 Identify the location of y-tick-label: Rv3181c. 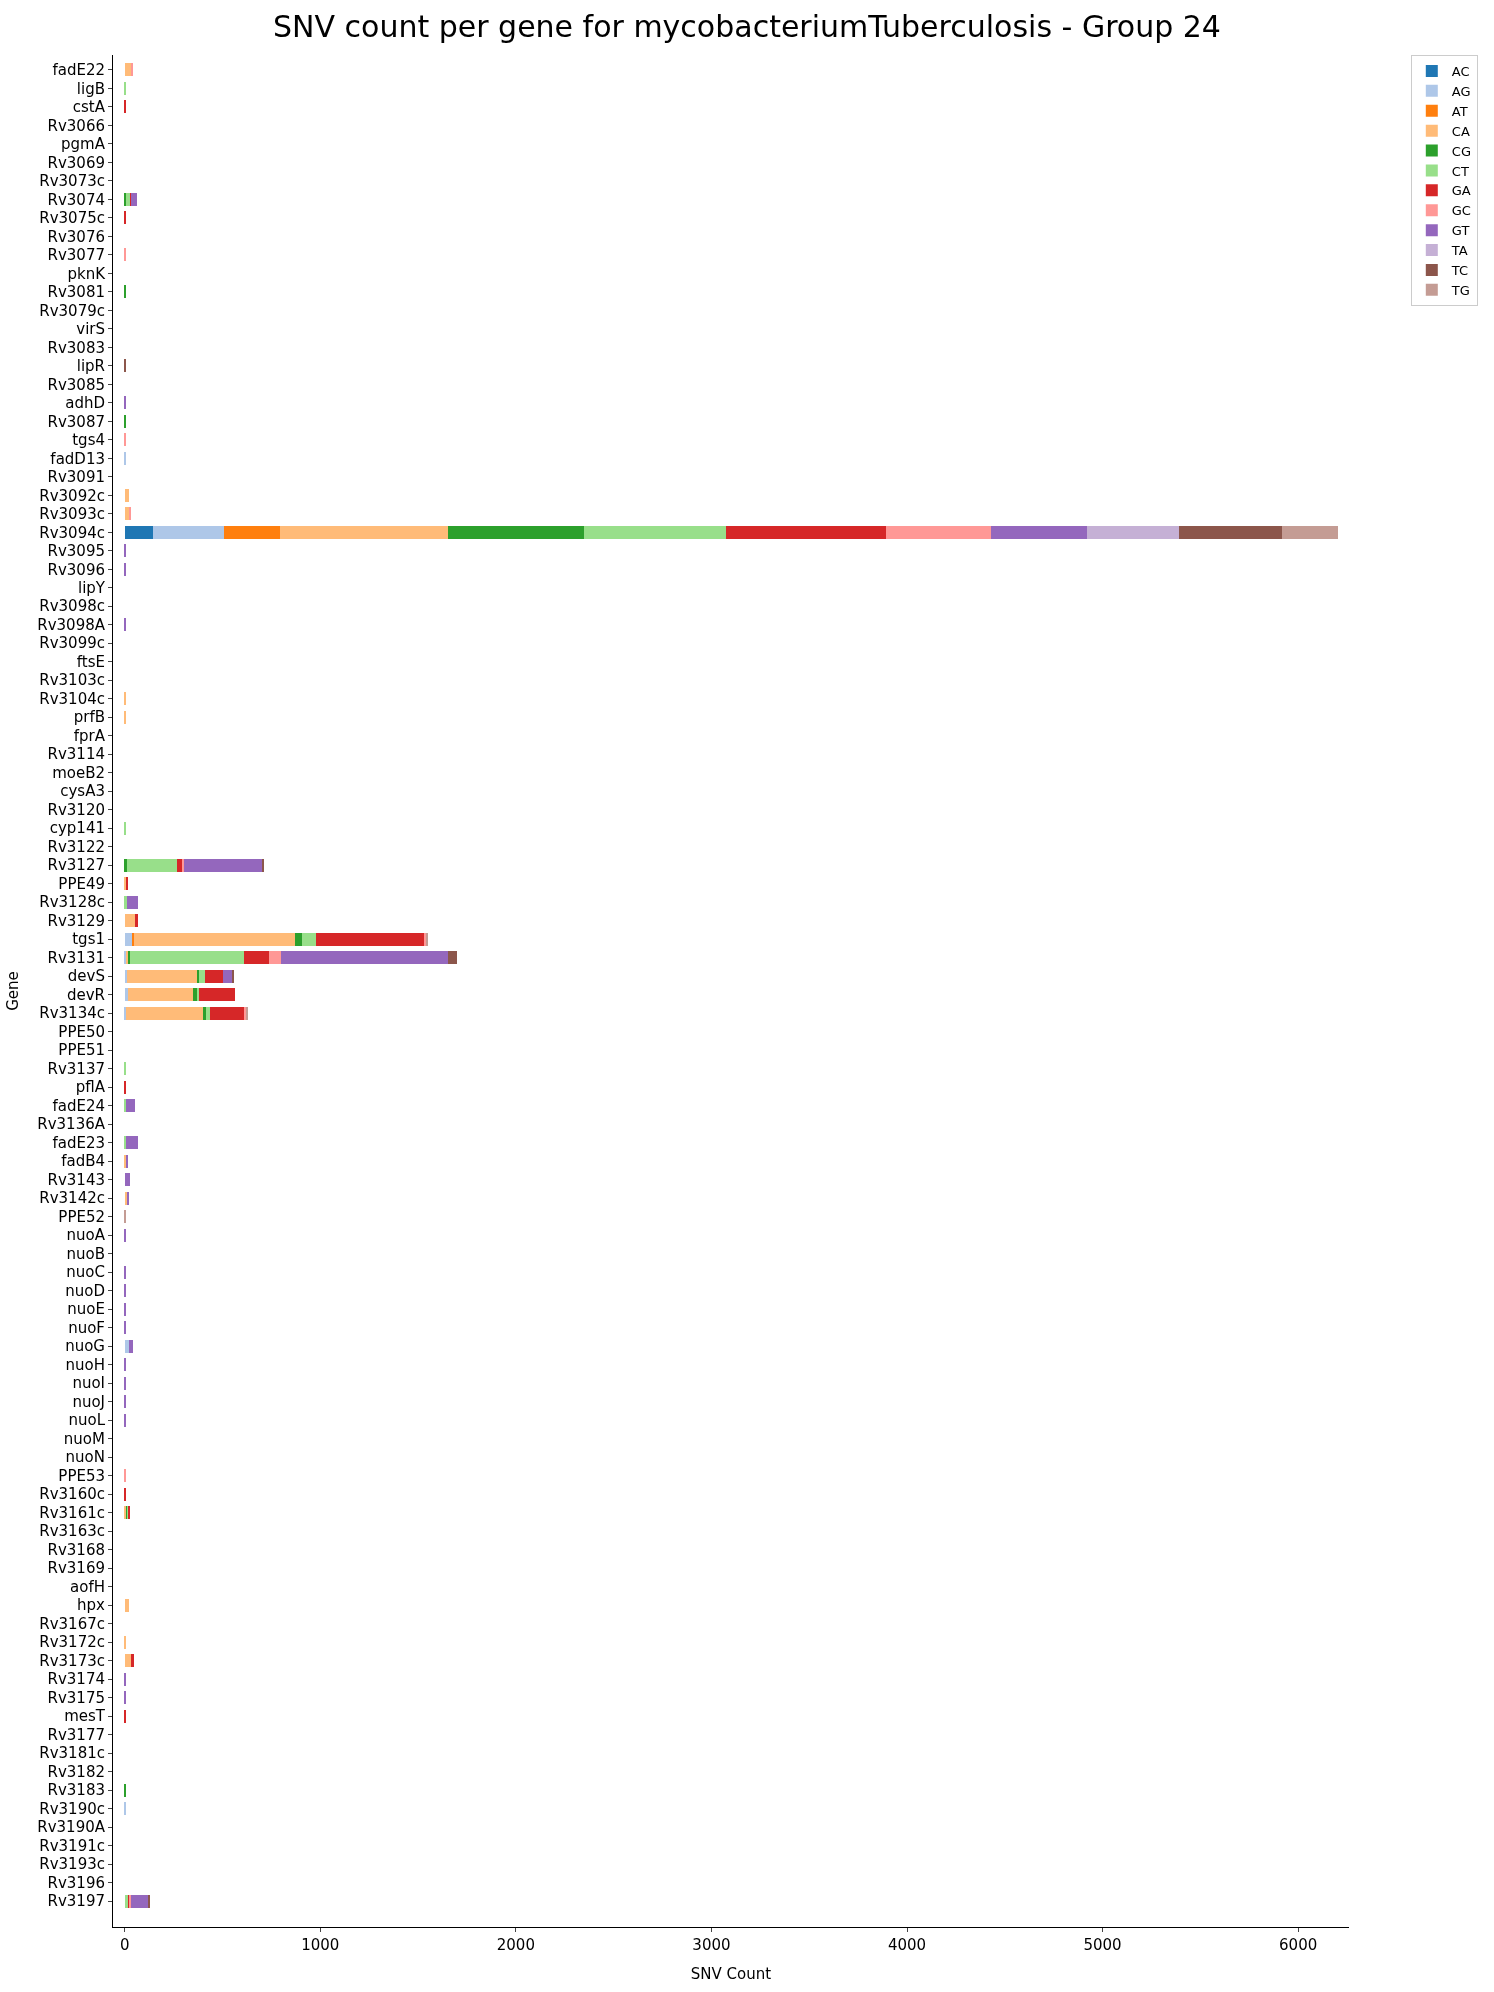
(72, 1753).